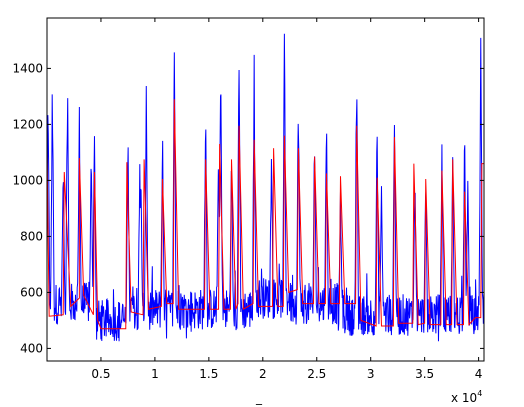  Describe the element at coordinates (27, 124) in the screenshot. I see `y-tick-label: 1200` at that location.